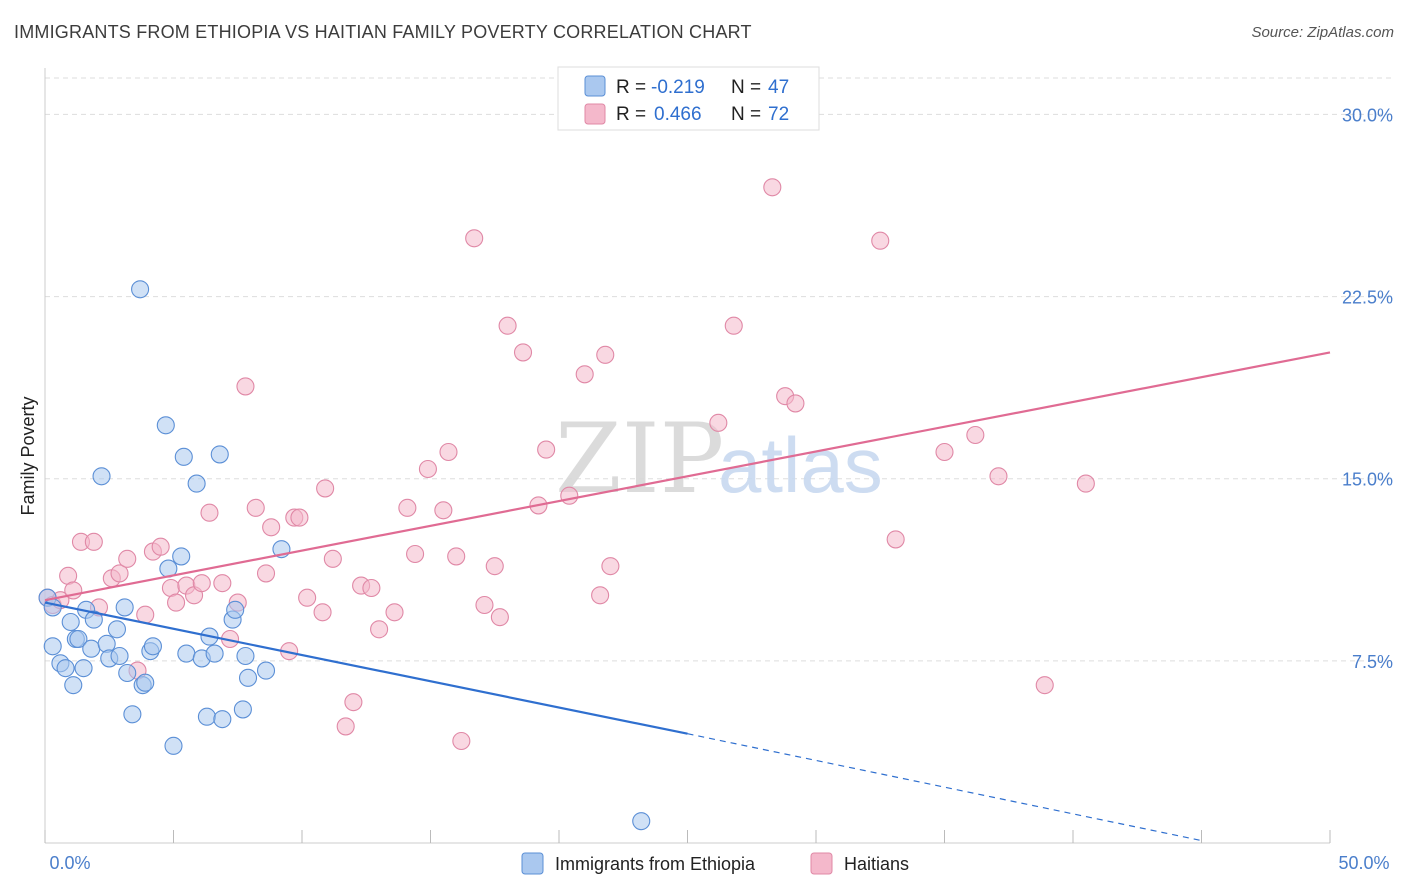  I want to click on legend-n-value-haitians: 72, so click(778, 114).